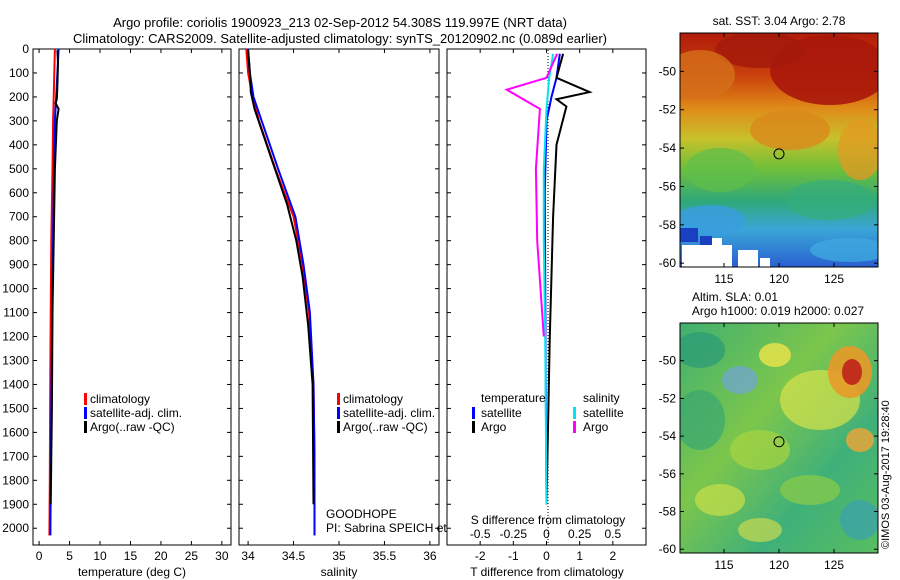 This screenshot has width=900, height=580. Describe the element at coordinates (15, 504) in the screenshot. I see `y-tick-label: 1900` at that location.